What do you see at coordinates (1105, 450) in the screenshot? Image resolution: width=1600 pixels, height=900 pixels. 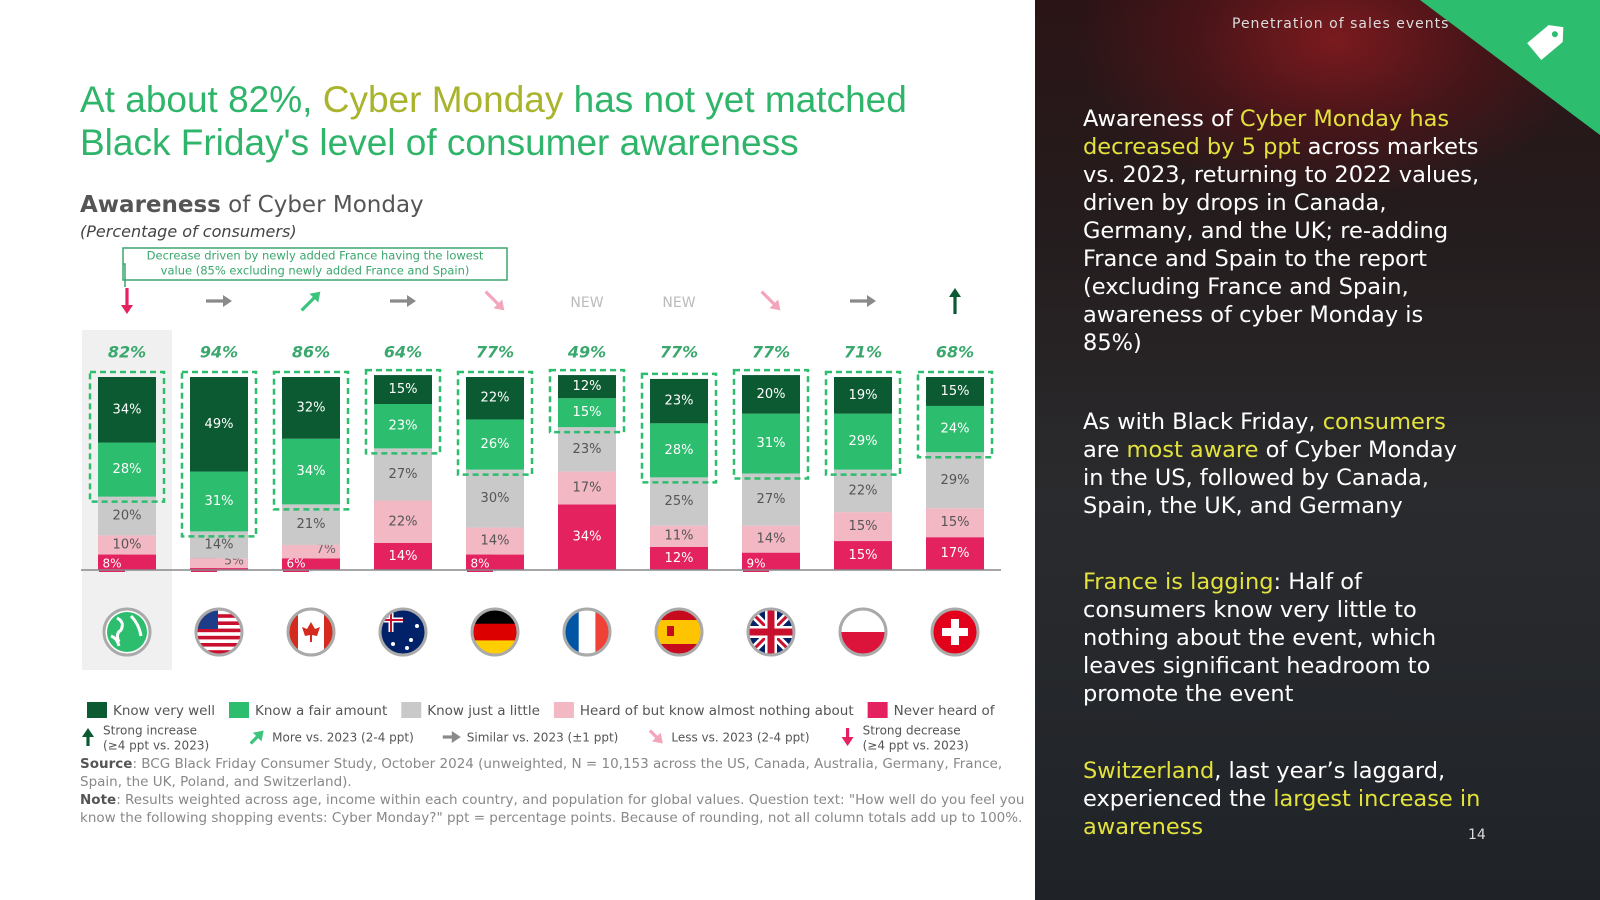 I see `text-run: are` at bounding box center [1105, 450].